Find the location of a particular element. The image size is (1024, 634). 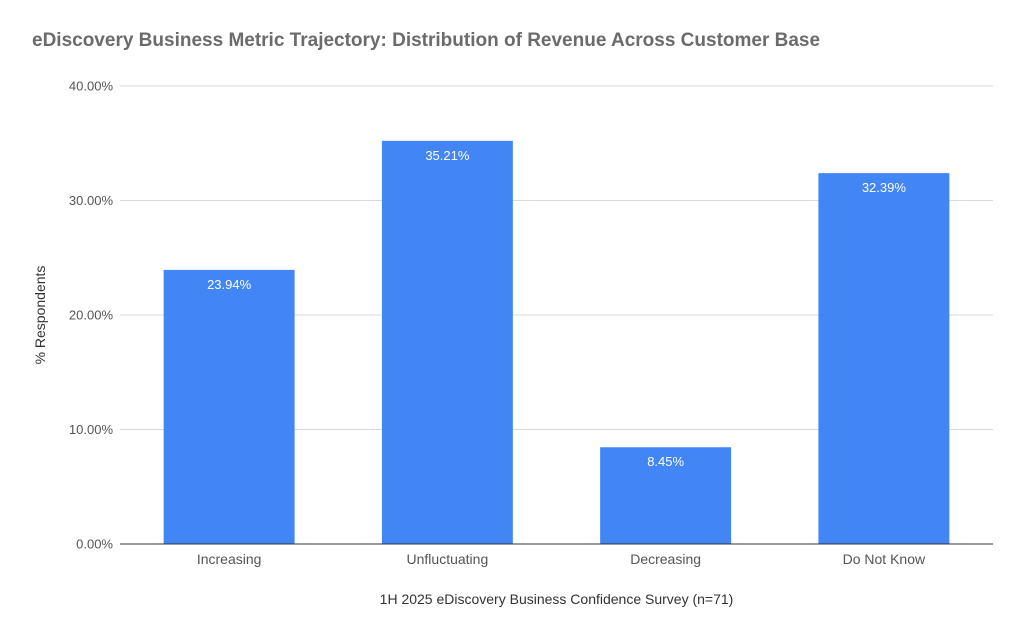

data-label: 32.39% is located at coordinates (884, 187).